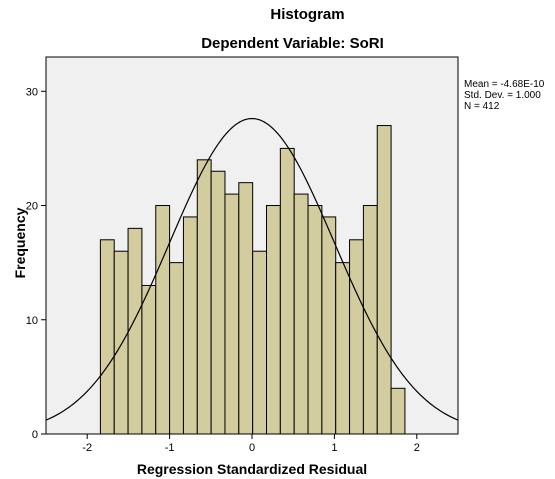  I want to click on stat-std-dev: Std. Dev. = 1.000, so click(502, 95).